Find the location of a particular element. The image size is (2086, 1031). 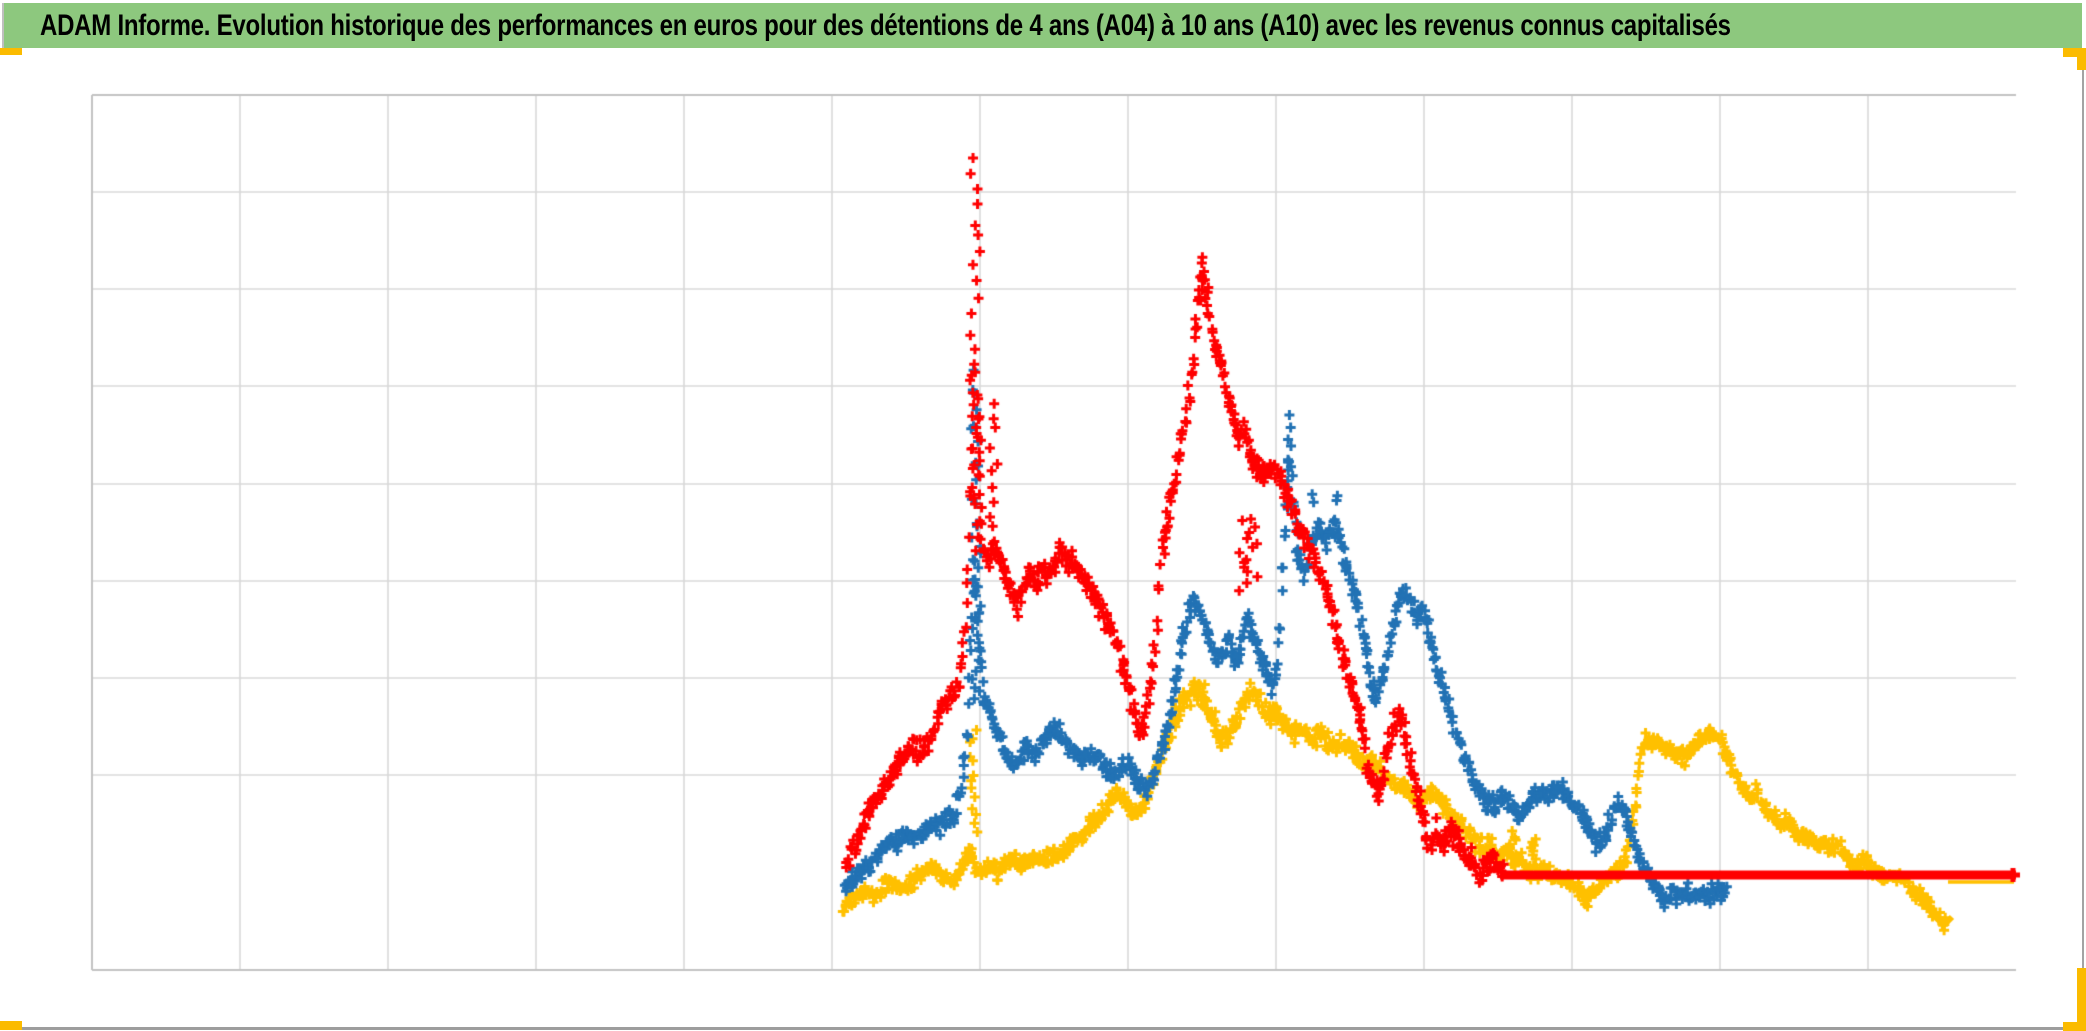

window-border-bottom is located at coordinates (1043, 1028).